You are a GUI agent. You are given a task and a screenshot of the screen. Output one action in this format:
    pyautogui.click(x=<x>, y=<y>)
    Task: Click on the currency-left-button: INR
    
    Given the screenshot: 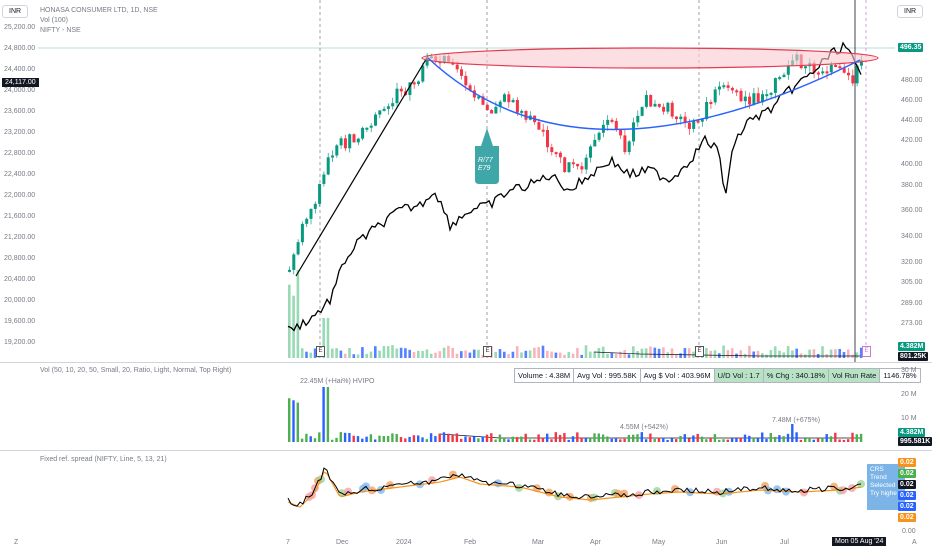 What is the action you would take?
    pyautogui.click(x=15, y=11)
    